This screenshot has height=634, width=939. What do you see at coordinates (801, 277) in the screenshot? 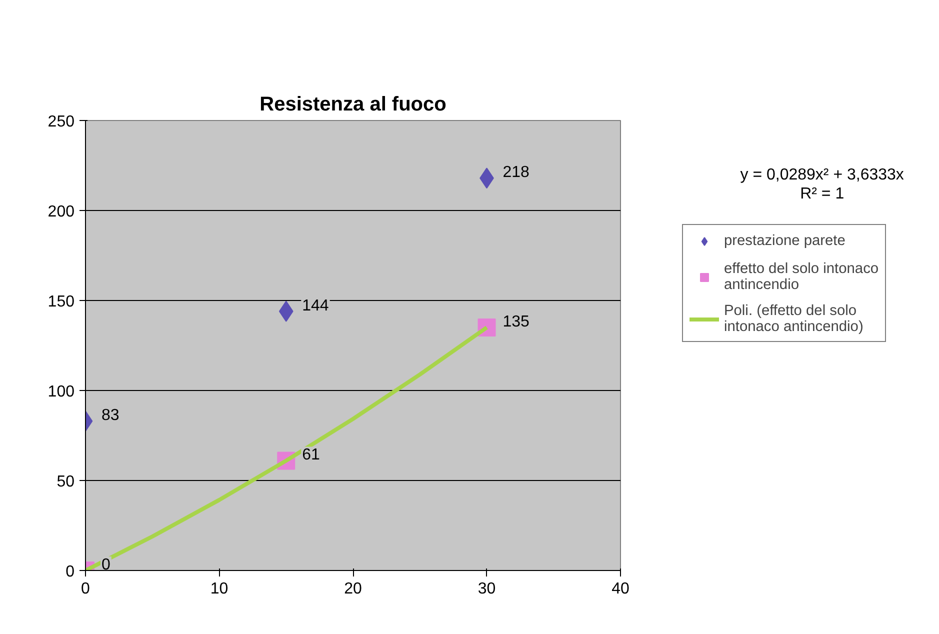
I see `legend-label: effetto del solo intonaco antincendio` at bounding box center [801, 277].